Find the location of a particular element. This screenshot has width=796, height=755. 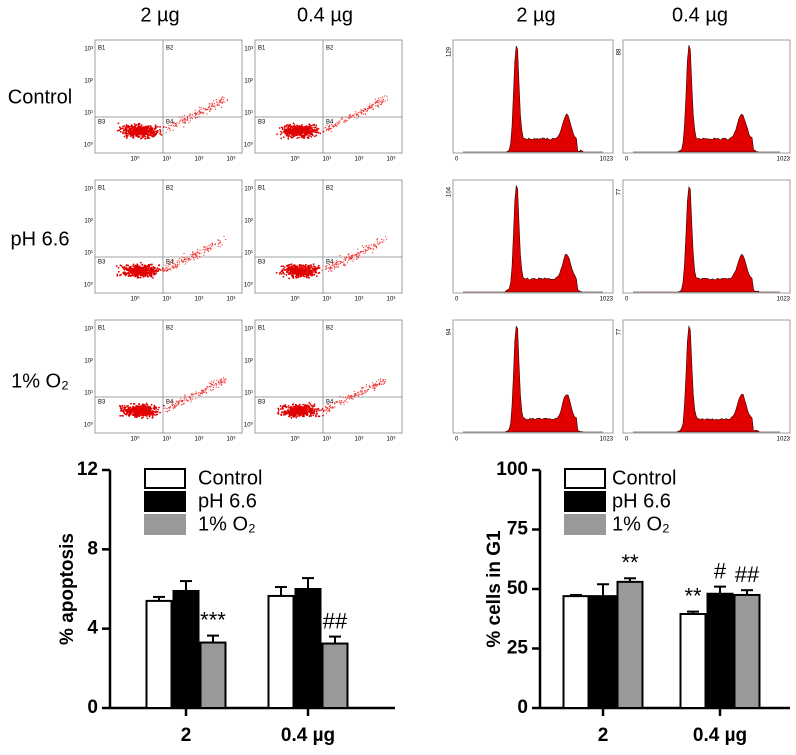

column-header: 2 µg is located at coordinates (535, 15).